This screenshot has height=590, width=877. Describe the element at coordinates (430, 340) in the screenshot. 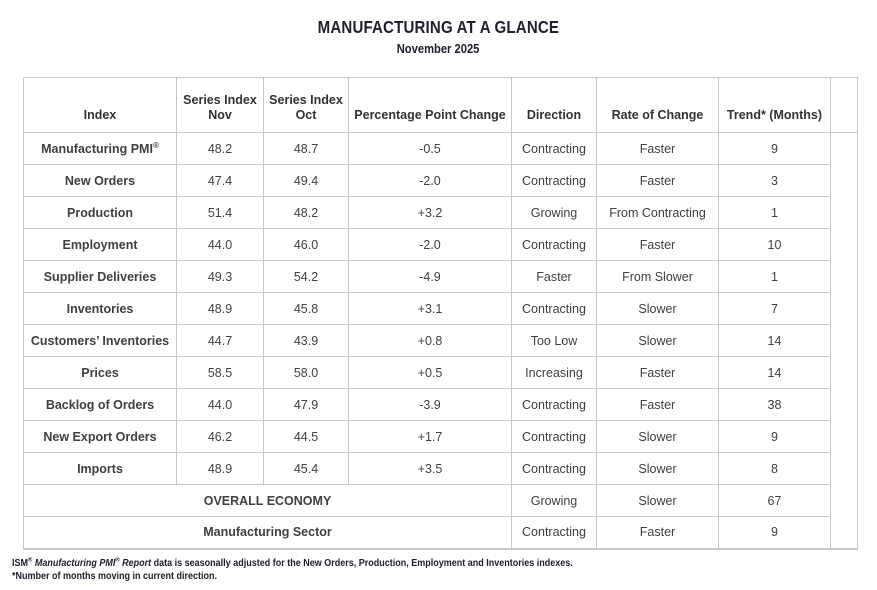

I see `cell-percentage-point-change: +0.8` at that location.